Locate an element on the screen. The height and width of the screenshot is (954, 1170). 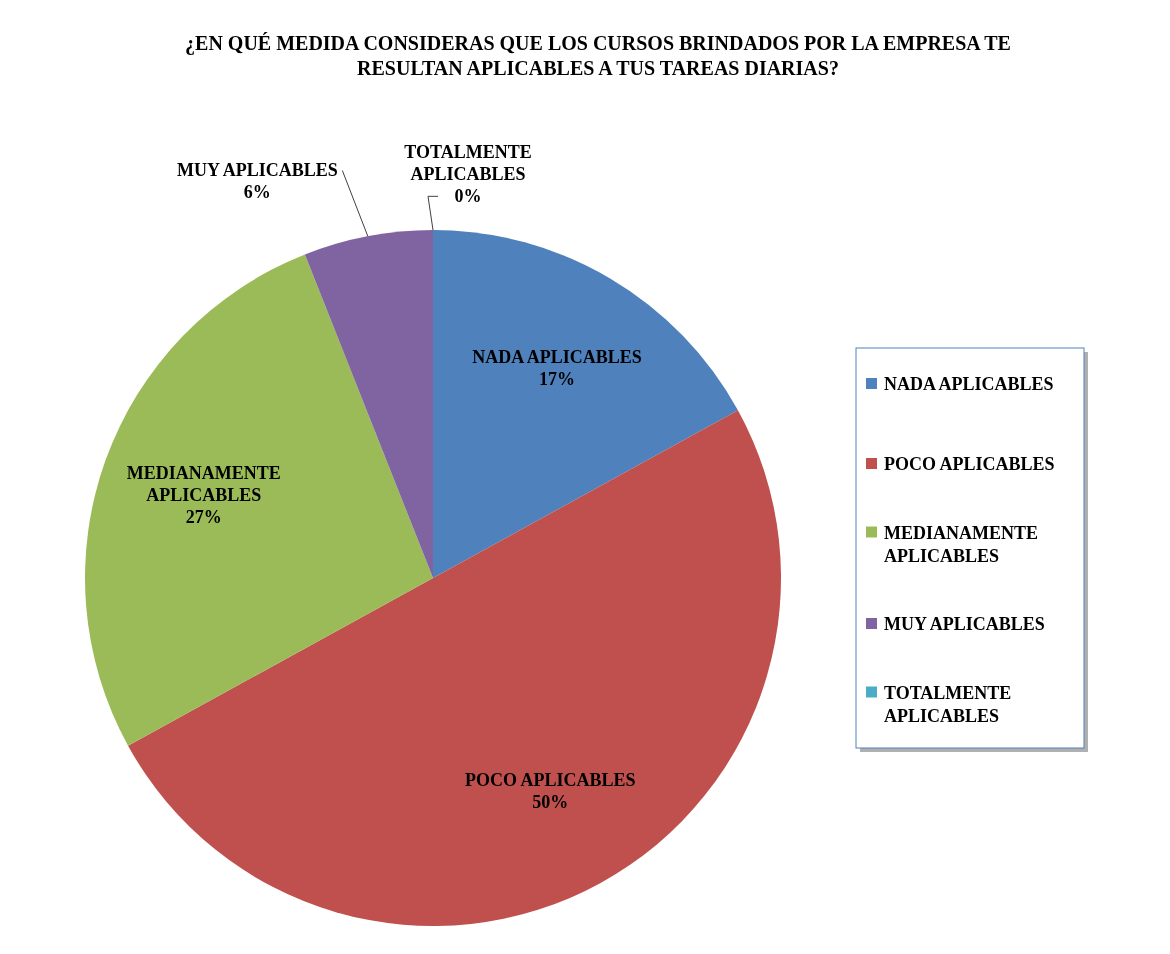
chart-title: ¿EN QUÉ MEDIDA CONSIDERAS QUE LOS CURSOS BRINDADOS POR LA EMPRESA TE RESULTAN APLICABLES A TUS TAREAS DIARIAS? is located at coordinates (598, 55).